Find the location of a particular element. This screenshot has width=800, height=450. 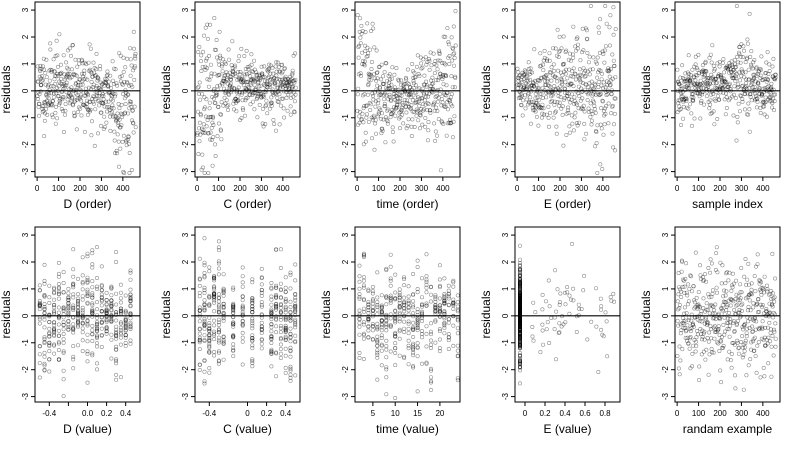

y-tick-label: -3 is located at coordinates (25, 172).